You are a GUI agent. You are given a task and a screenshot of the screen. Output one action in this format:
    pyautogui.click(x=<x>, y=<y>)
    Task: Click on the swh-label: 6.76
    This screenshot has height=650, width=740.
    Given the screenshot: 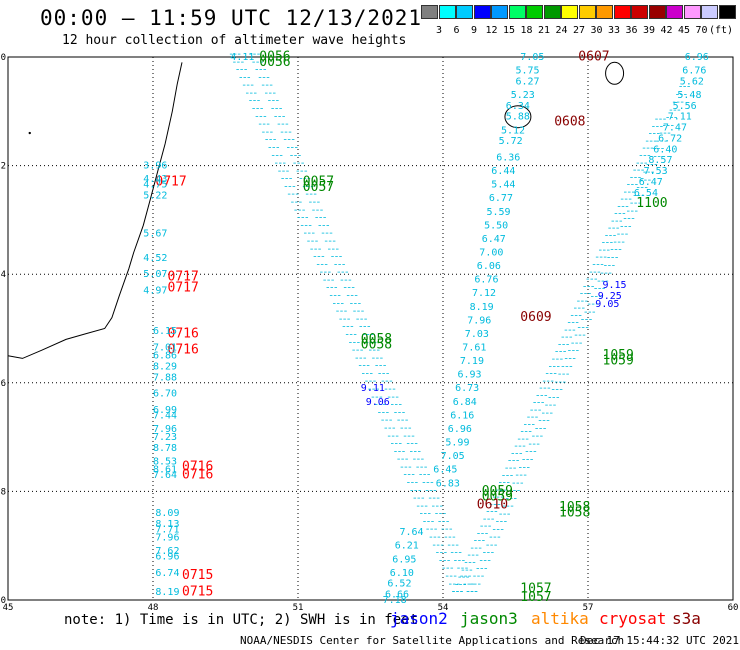 What is the action you would take?
    pyautogui.click(x=694, y=71)
    